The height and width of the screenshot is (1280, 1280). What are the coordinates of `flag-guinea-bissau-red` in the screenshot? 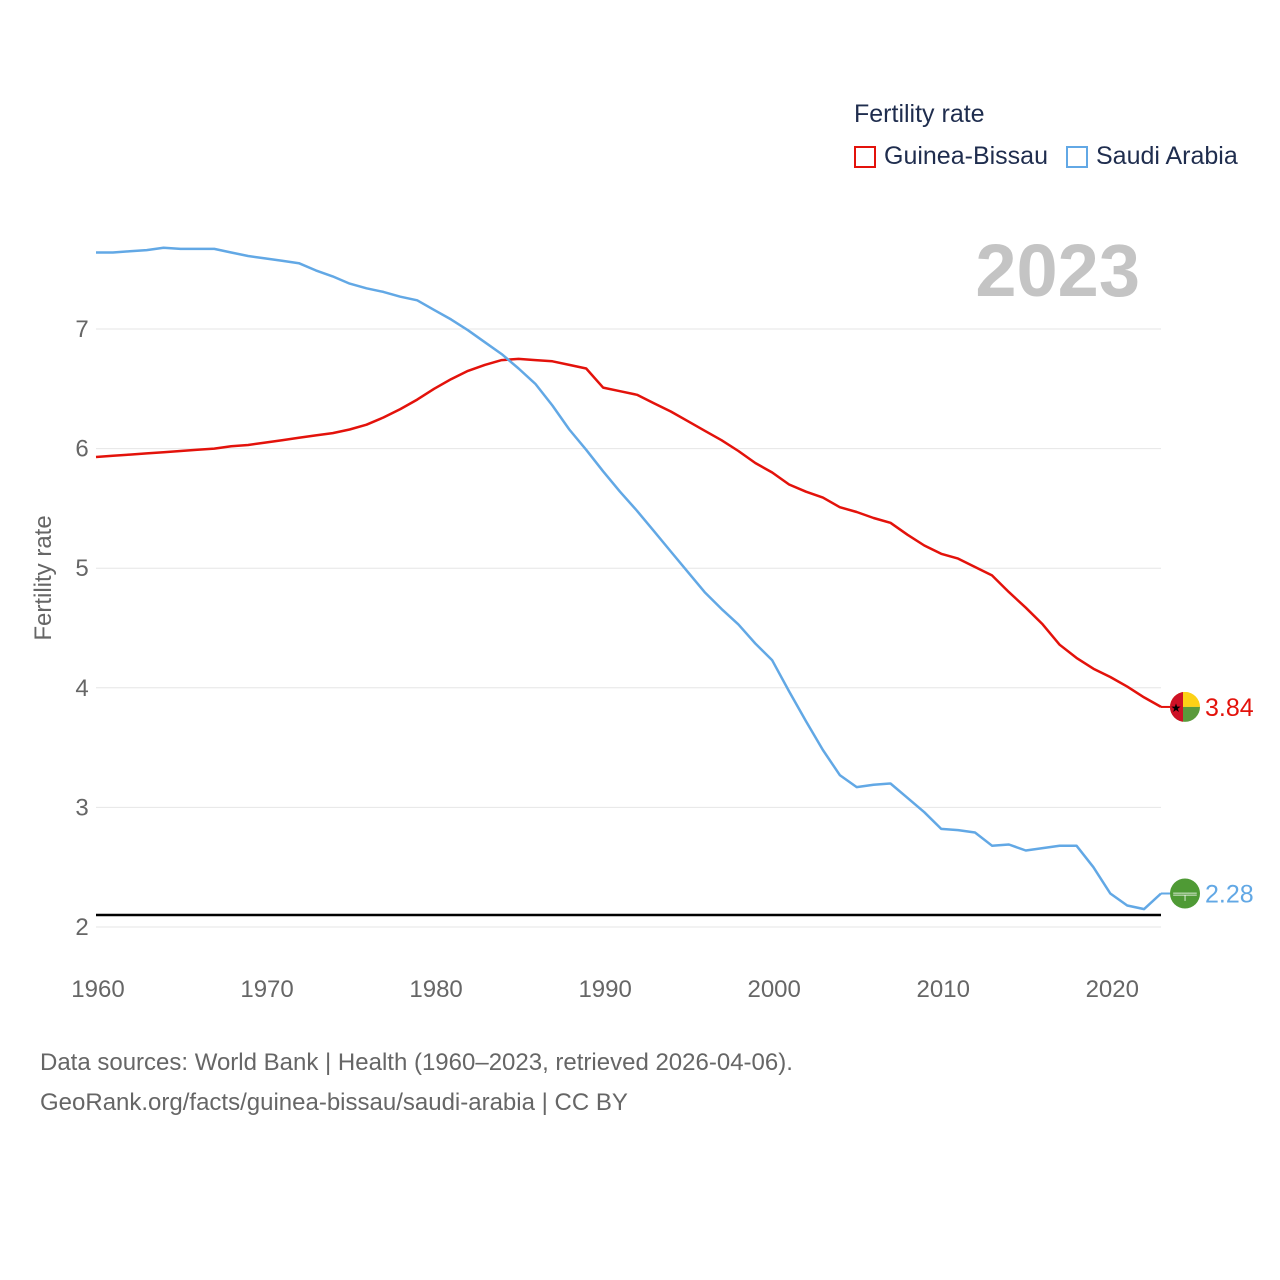 It's located at (1176, 706).